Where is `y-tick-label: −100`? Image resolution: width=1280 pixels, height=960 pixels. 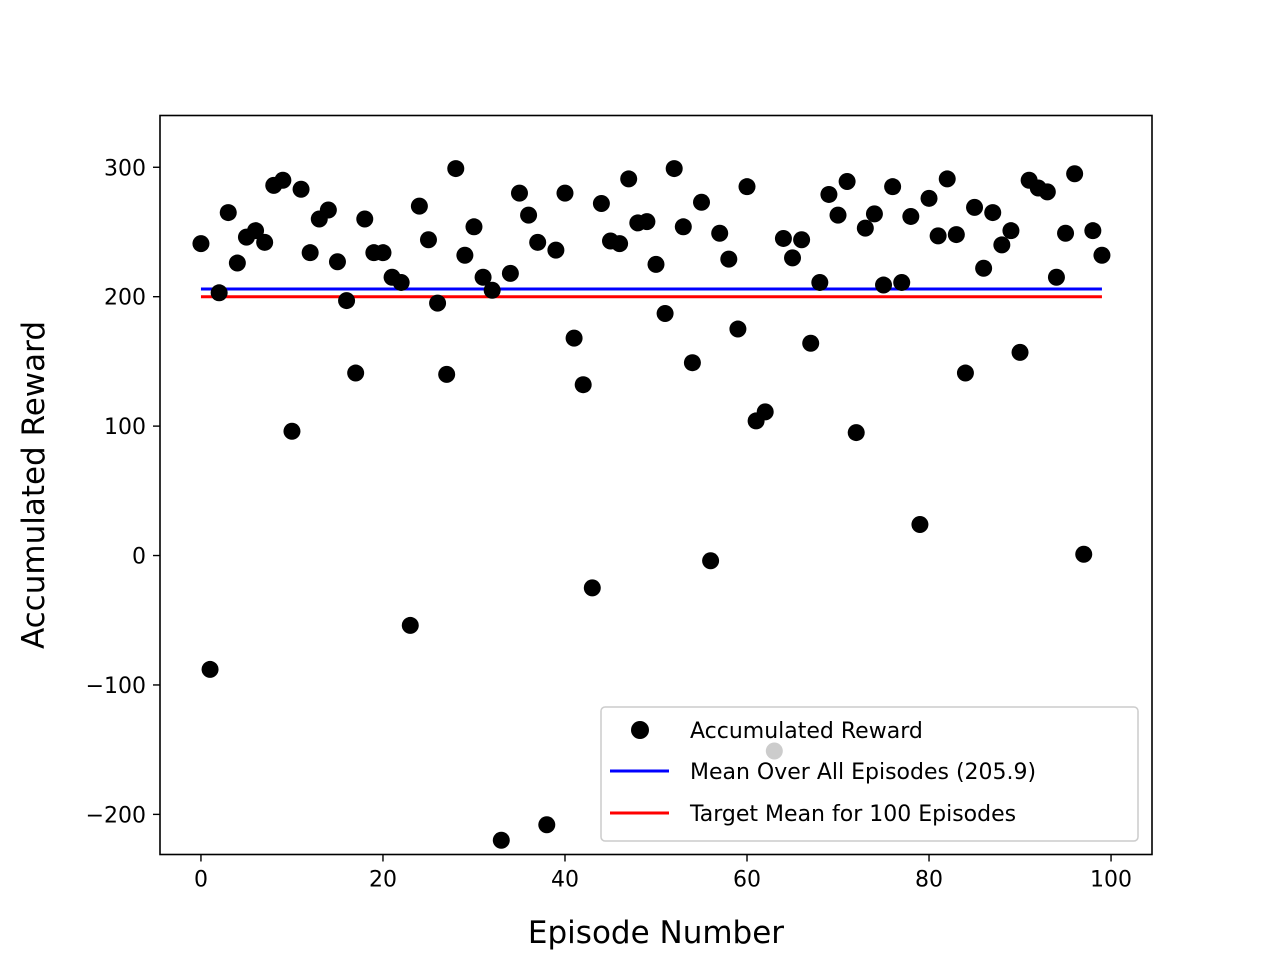 y-tick-label: −100 is located at coordinates (116, 686).